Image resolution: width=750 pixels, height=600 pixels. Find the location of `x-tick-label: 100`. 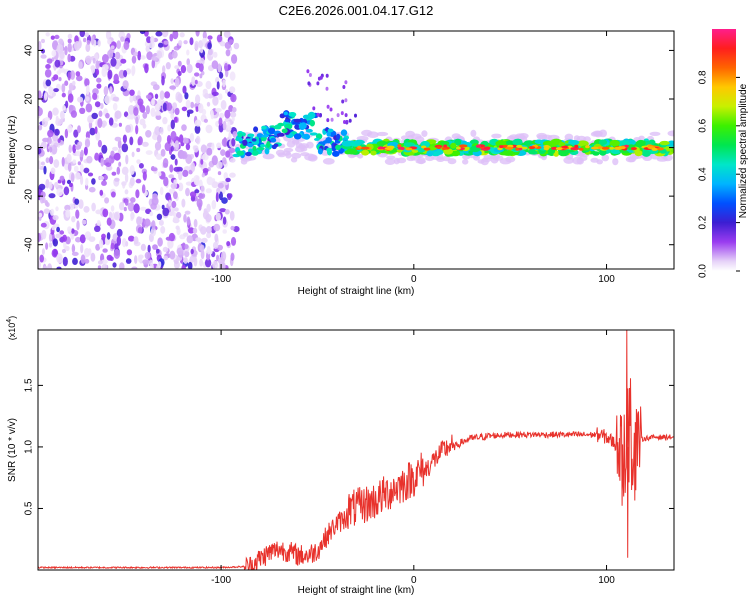

x-tick-label: 100 is located at coordinates (606, 580).